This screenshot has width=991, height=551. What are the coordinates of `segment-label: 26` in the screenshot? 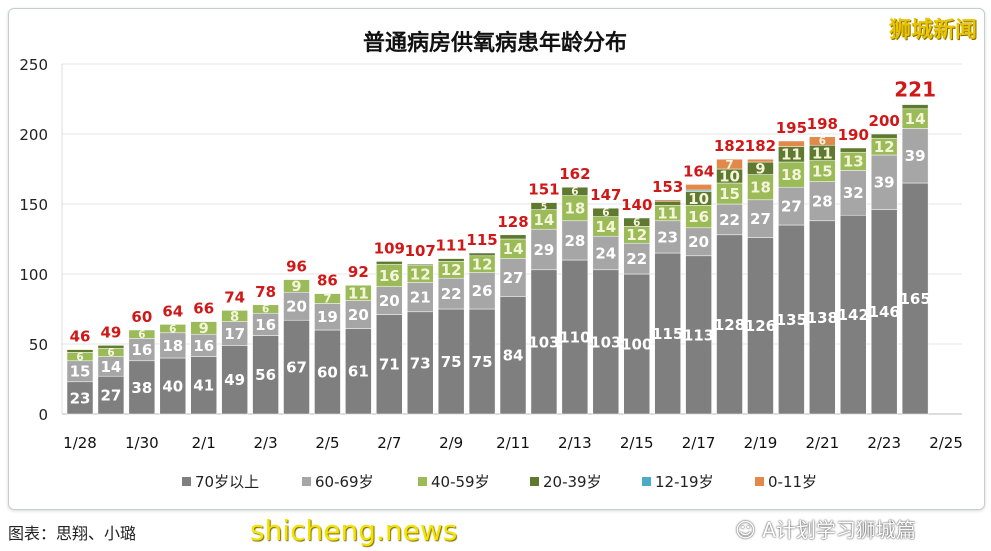 It's located at (482, 291).